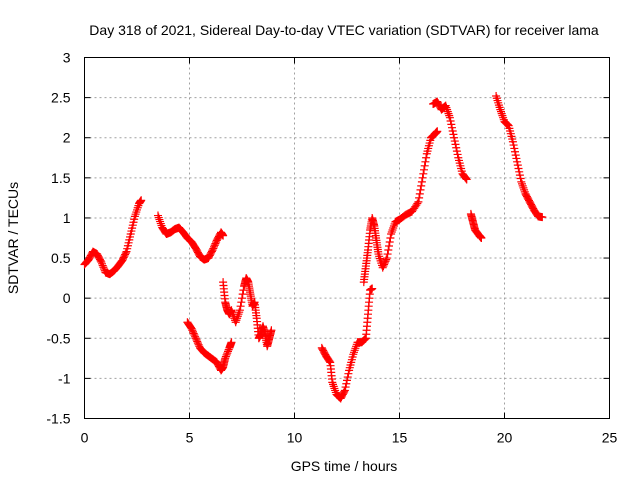  Describe the element at coordinates (13, 238) in the screenshot. I see `y-axis-label: SDTVAR / TECUs` at that location.